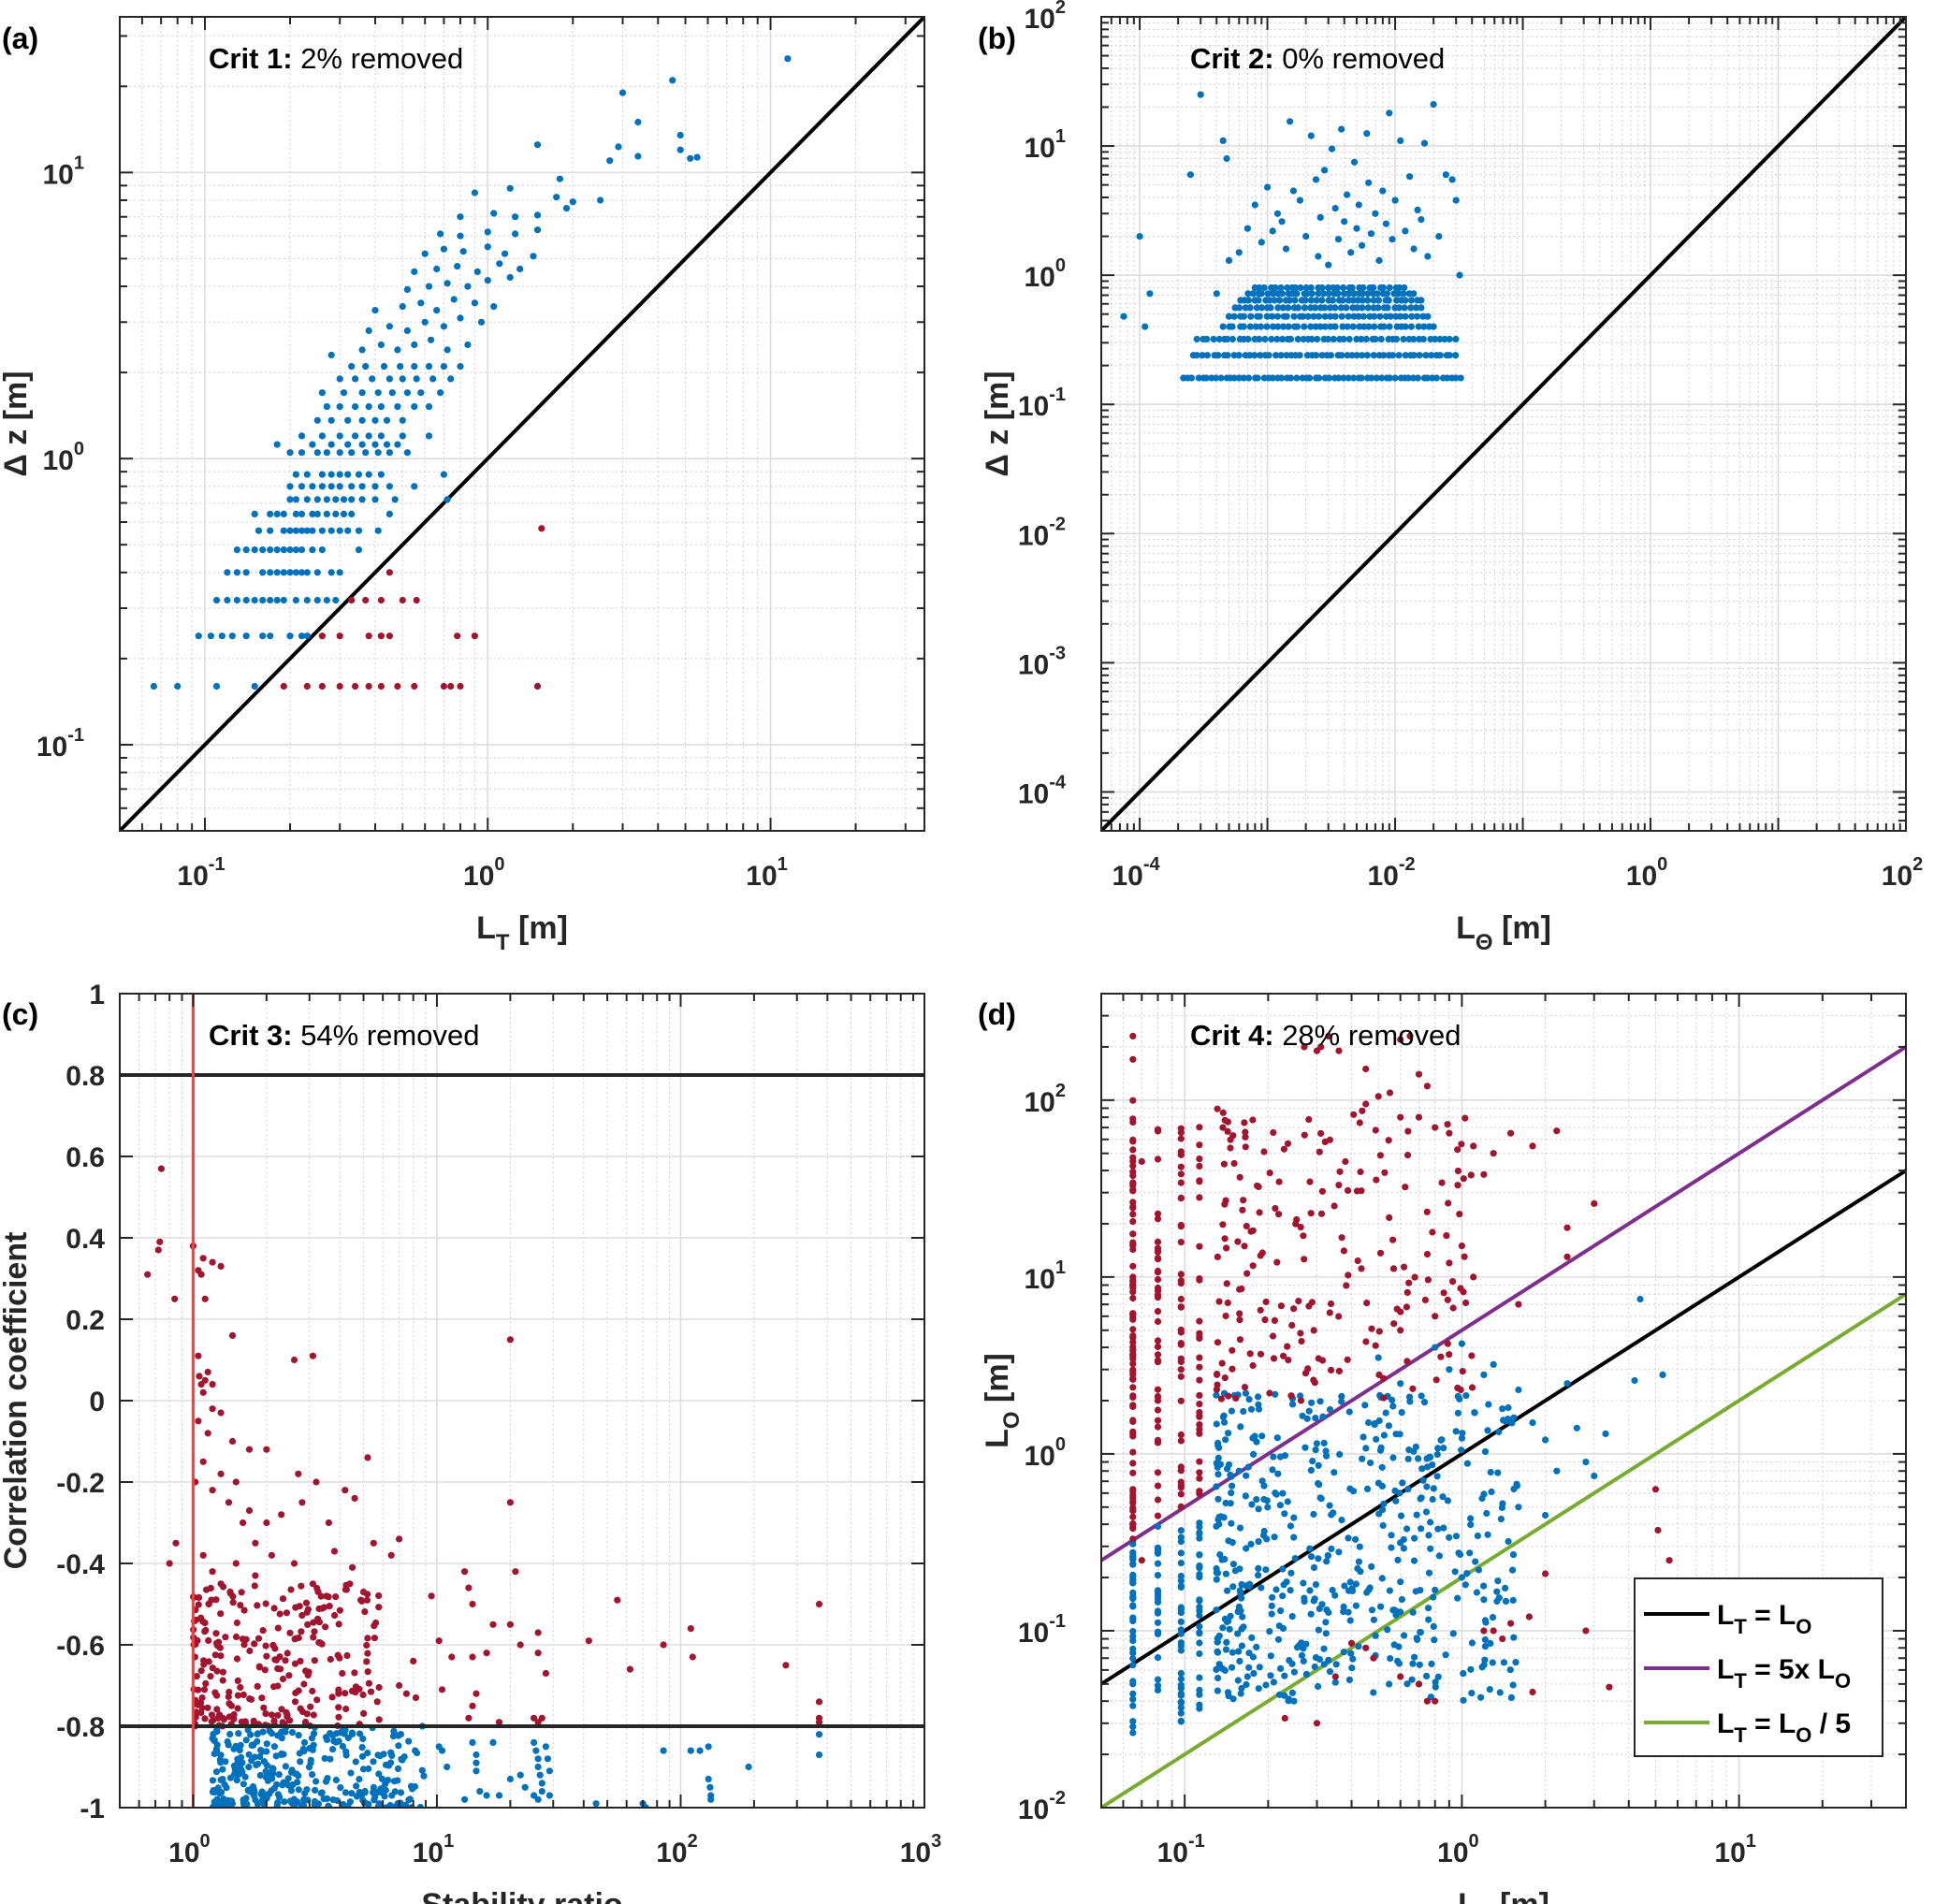  Describe the element at coordinates (1748, 1727) in the screenshot. I see `legend-item: LT = LO / 5` at that location.